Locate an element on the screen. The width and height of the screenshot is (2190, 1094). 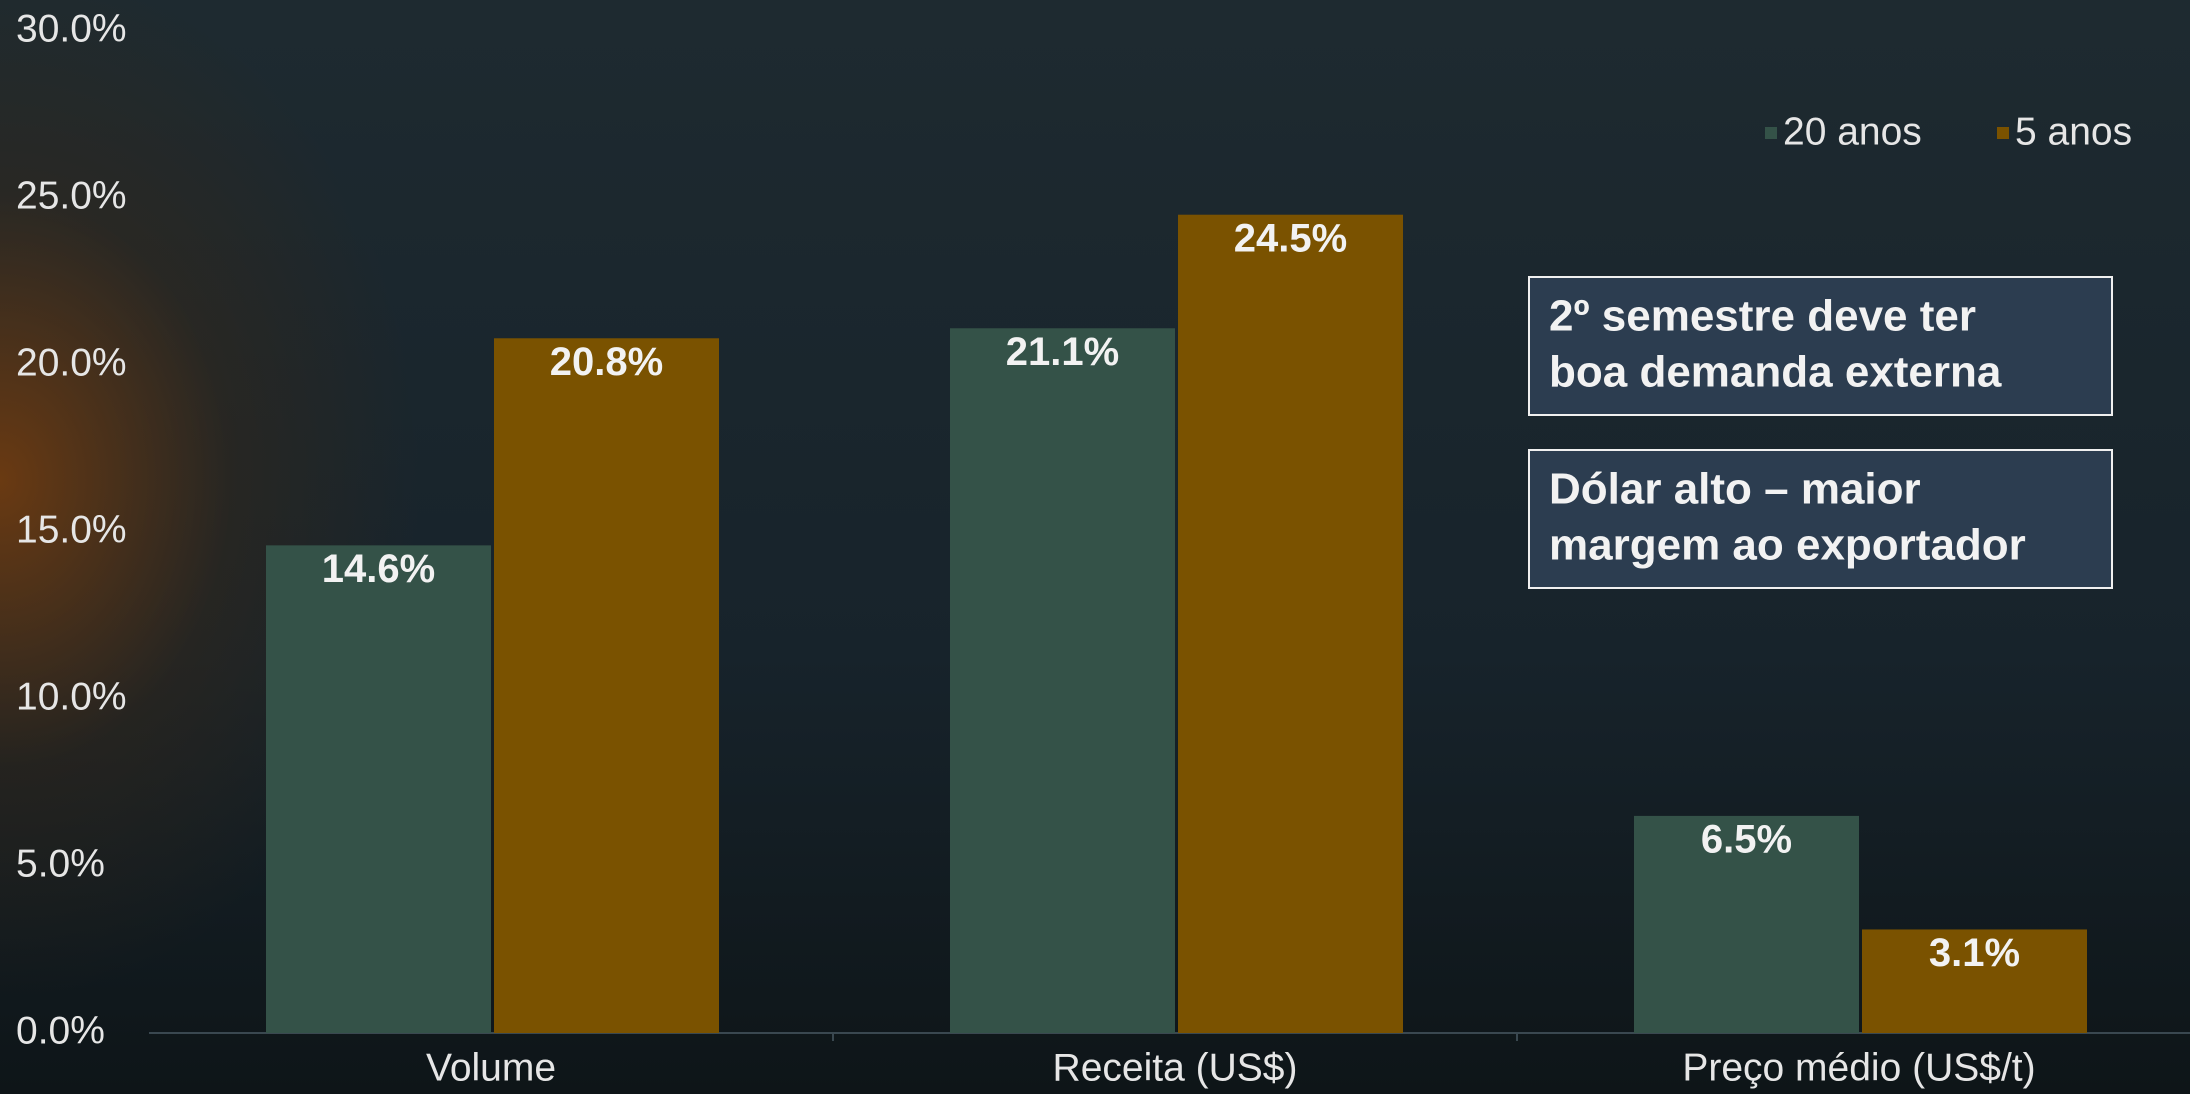
value-label: 14.6% is located at coordinates (378, 569).